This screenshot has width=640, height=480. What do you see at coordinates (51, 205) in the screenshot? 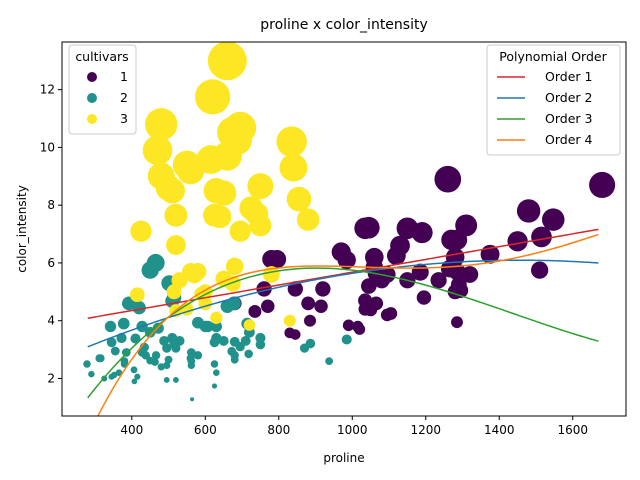
I see `y-tick-label-8: 8` at bounding box center [51, 205].